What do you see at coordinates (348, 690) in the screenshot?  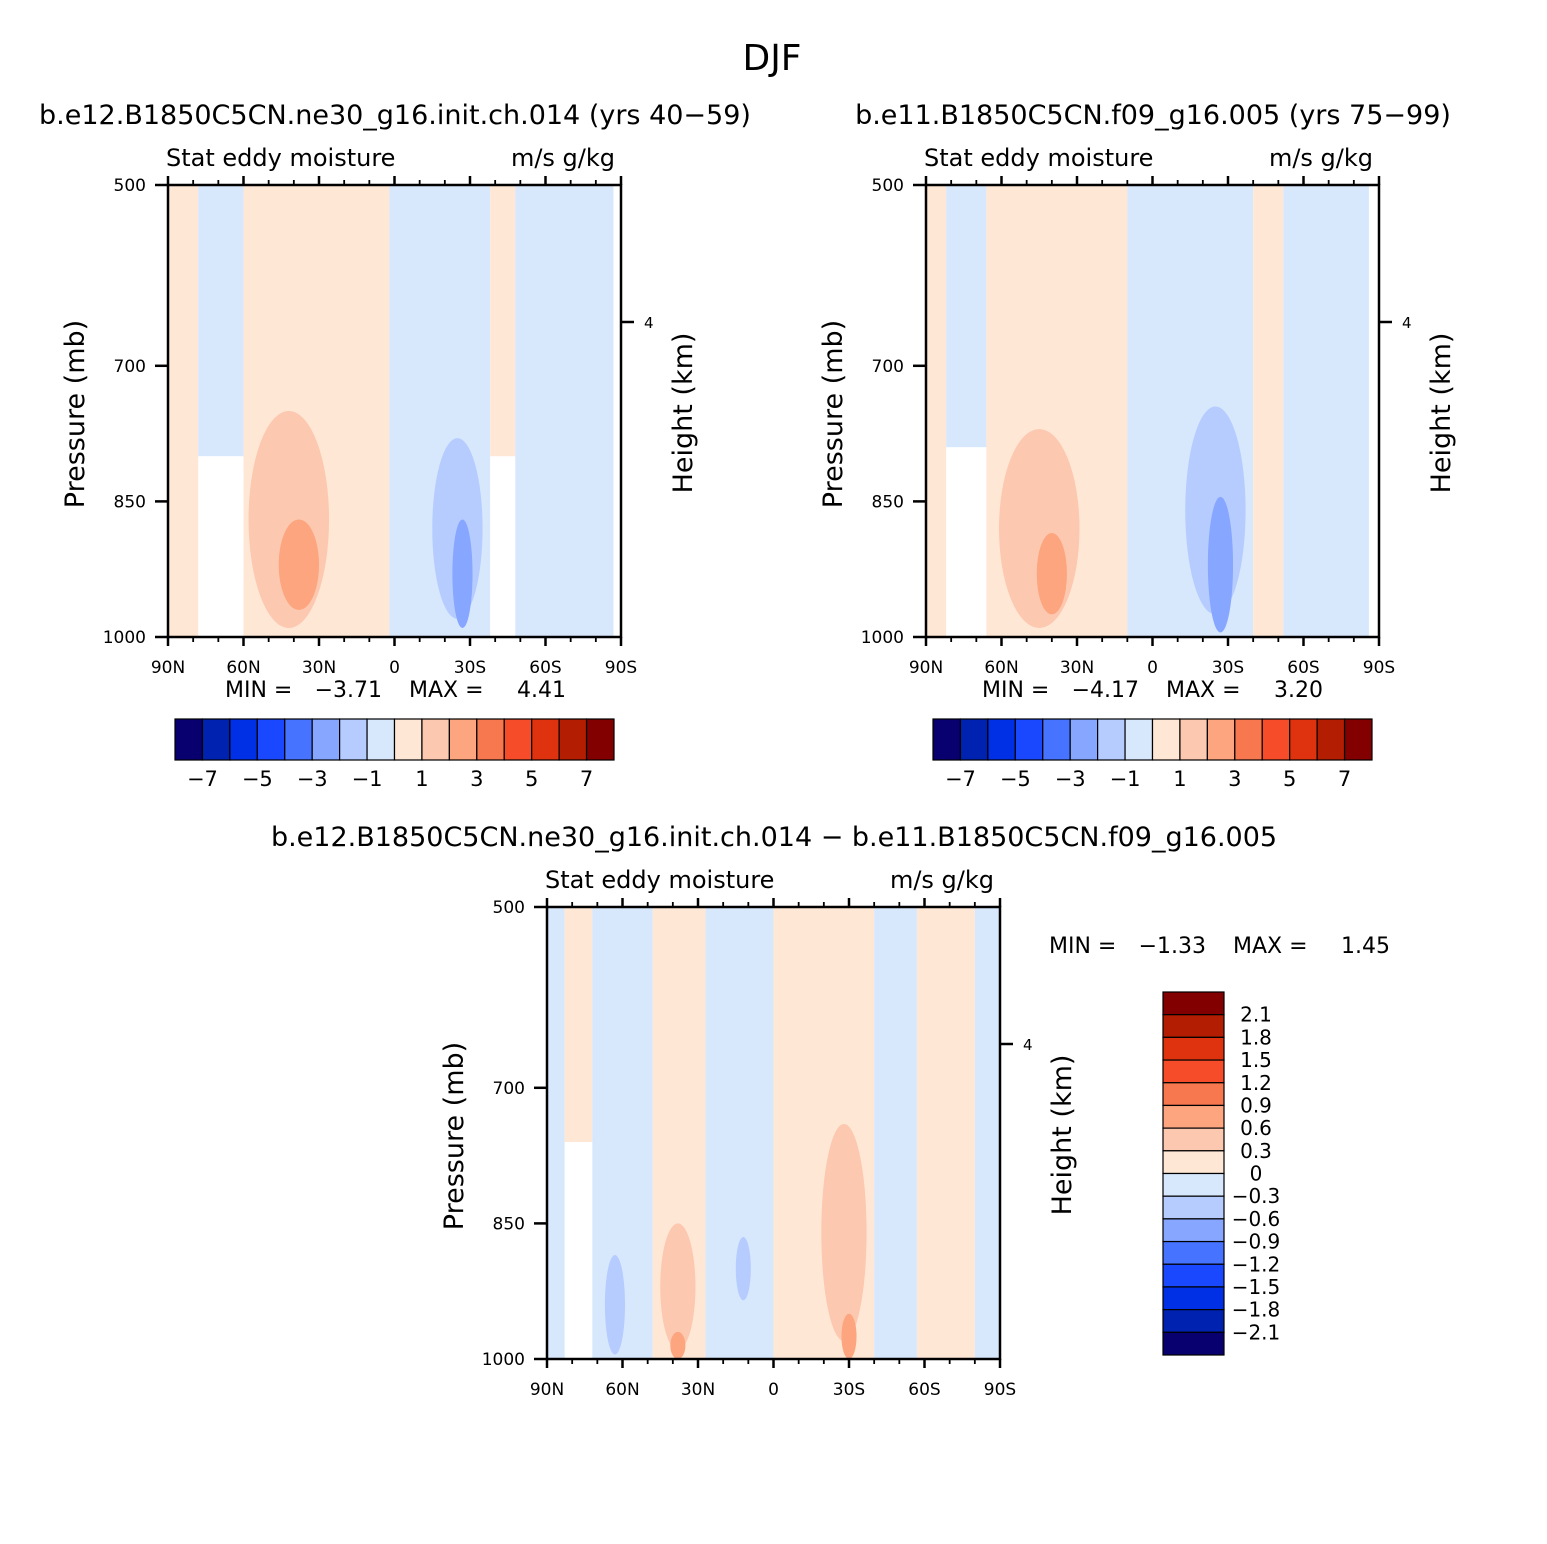 I see `min-value: −3.71` at bounding box center [348, 690].